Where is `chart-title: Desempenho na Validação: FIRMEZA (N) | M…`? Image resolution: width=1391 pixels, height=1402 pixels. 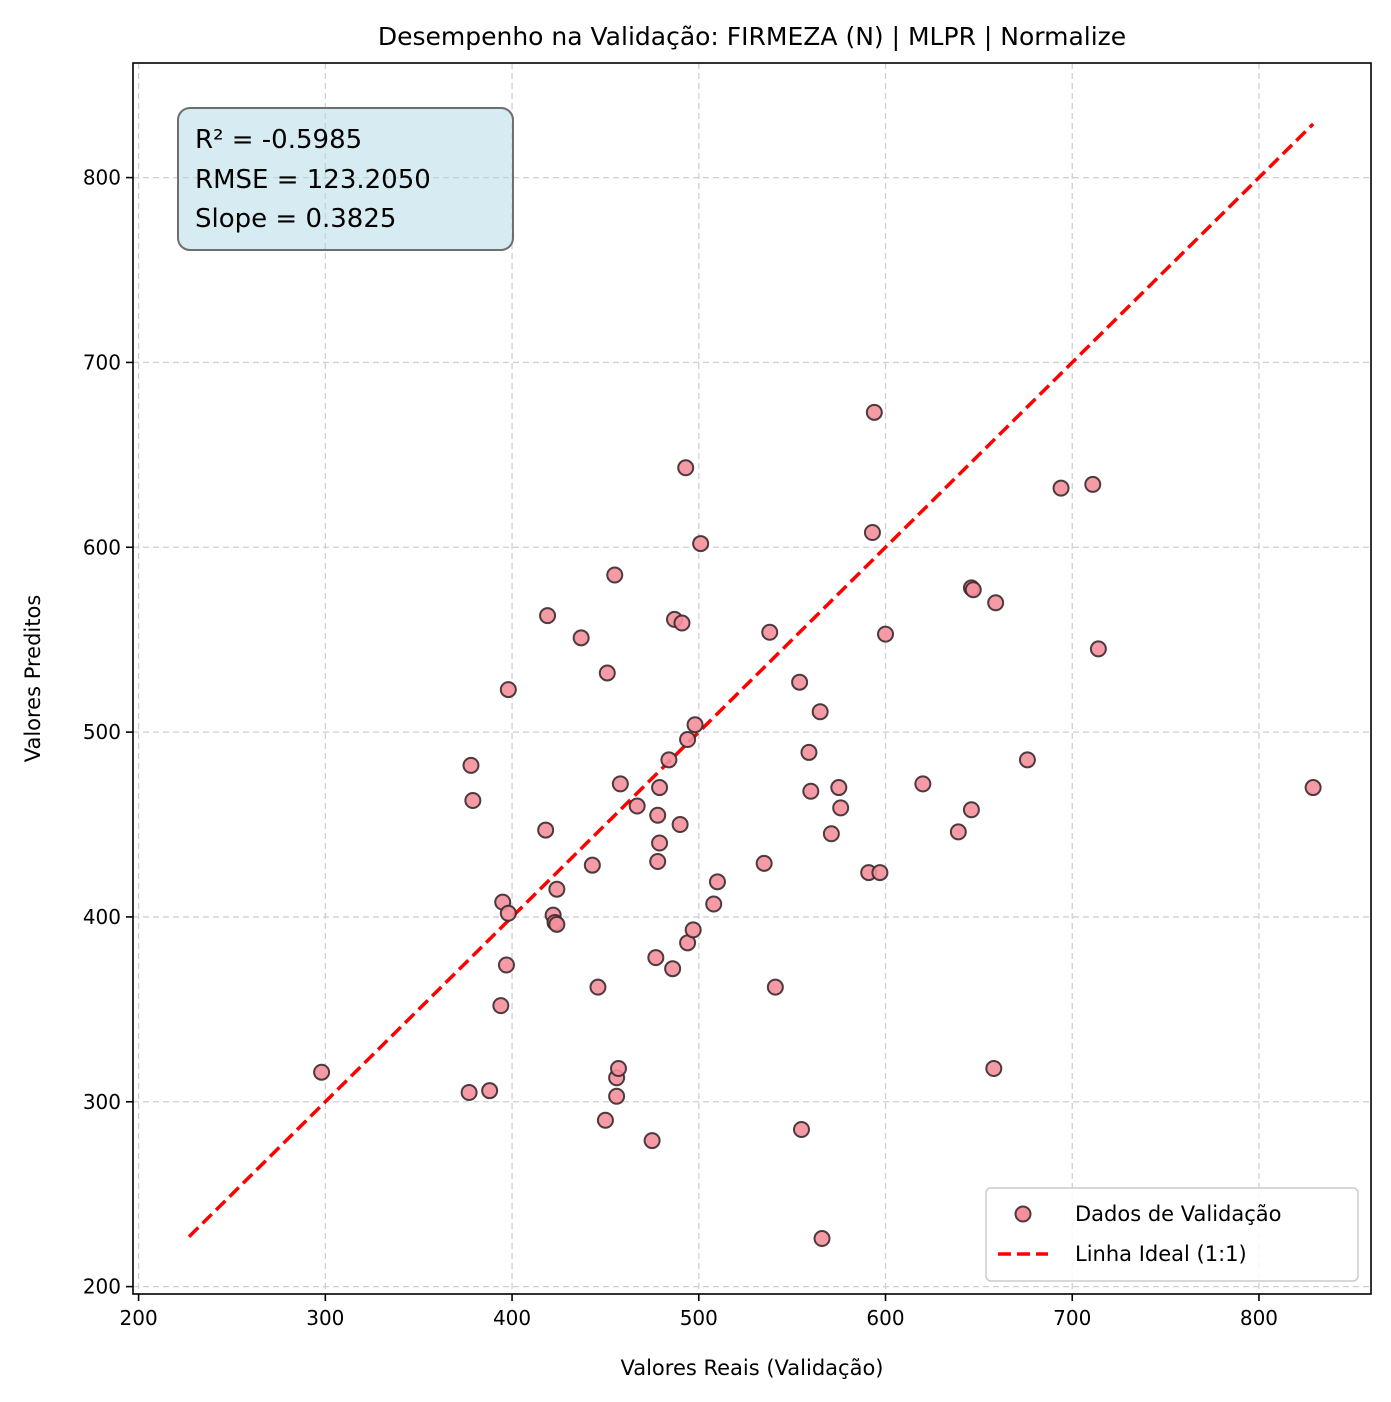 chart-title: Desempenho na Validação: FIRMEZA (N) | M… is located at coordinates (752, 36).